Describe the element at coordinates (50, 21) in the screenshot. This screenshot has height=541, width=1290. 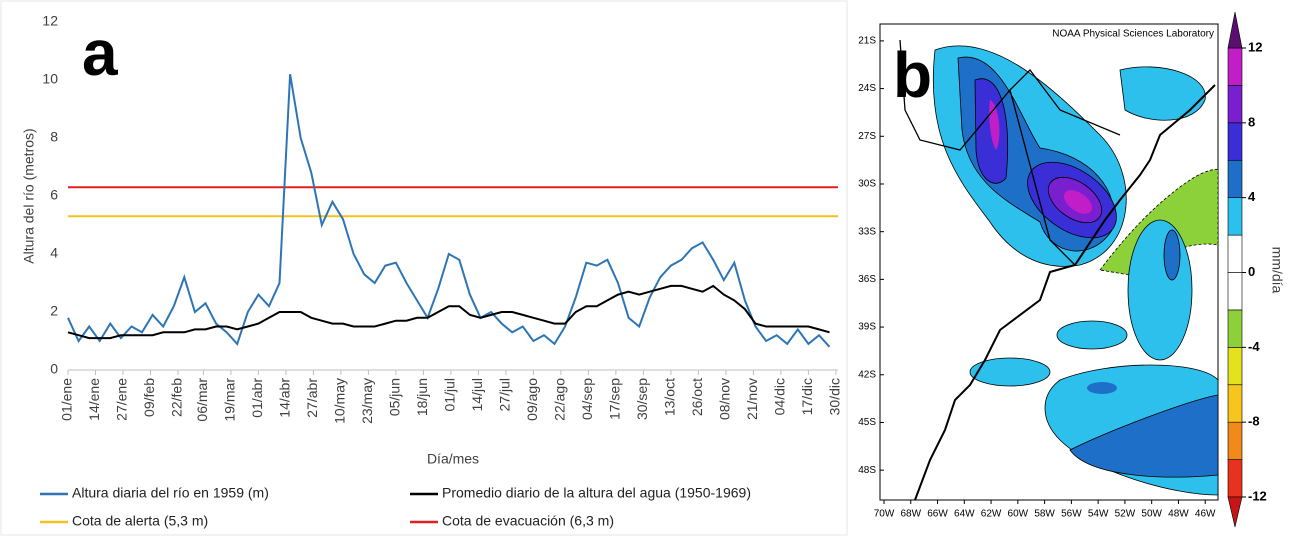
I see `y-tick-label: 12` at that location.